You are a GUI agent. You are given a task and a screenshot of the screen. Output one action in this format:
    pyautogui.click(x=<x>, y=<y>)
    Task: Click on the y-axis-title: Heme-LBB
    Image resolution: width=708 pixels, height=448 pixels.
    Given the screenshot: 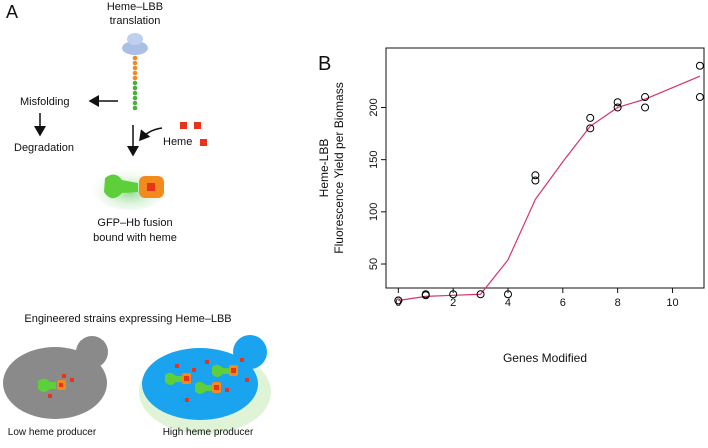 What is the action you would take?
    pyautogui.click(x=324, y=168)
    